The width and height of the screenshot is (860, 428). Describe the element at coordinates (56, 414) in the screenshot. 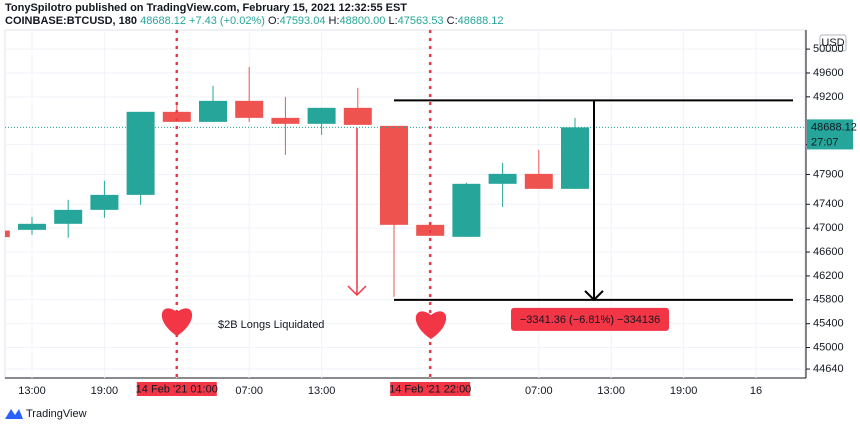

I see `brand: TradingView` at that location.